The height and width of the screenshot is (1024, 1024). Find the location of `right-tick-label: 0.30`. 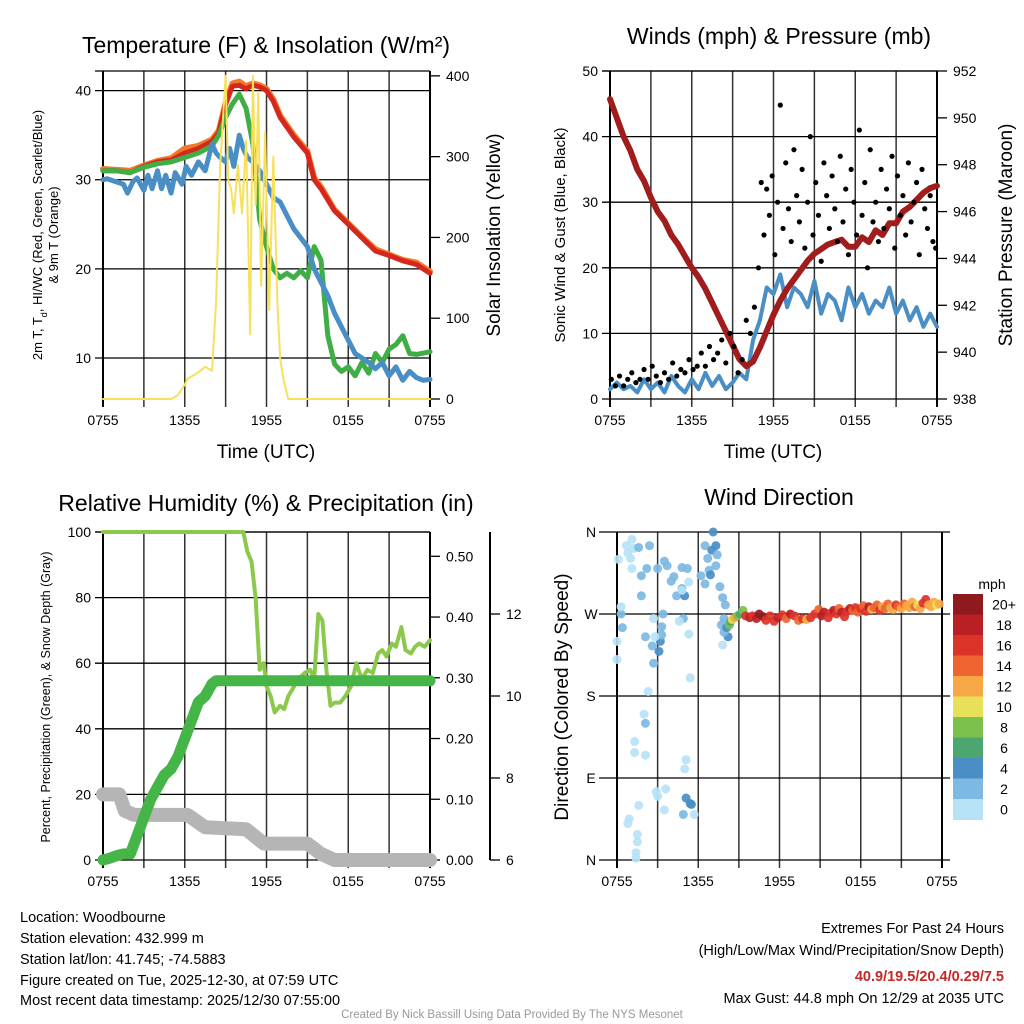

right-tick-label: 0.30 is located at coordinates (459, 678).